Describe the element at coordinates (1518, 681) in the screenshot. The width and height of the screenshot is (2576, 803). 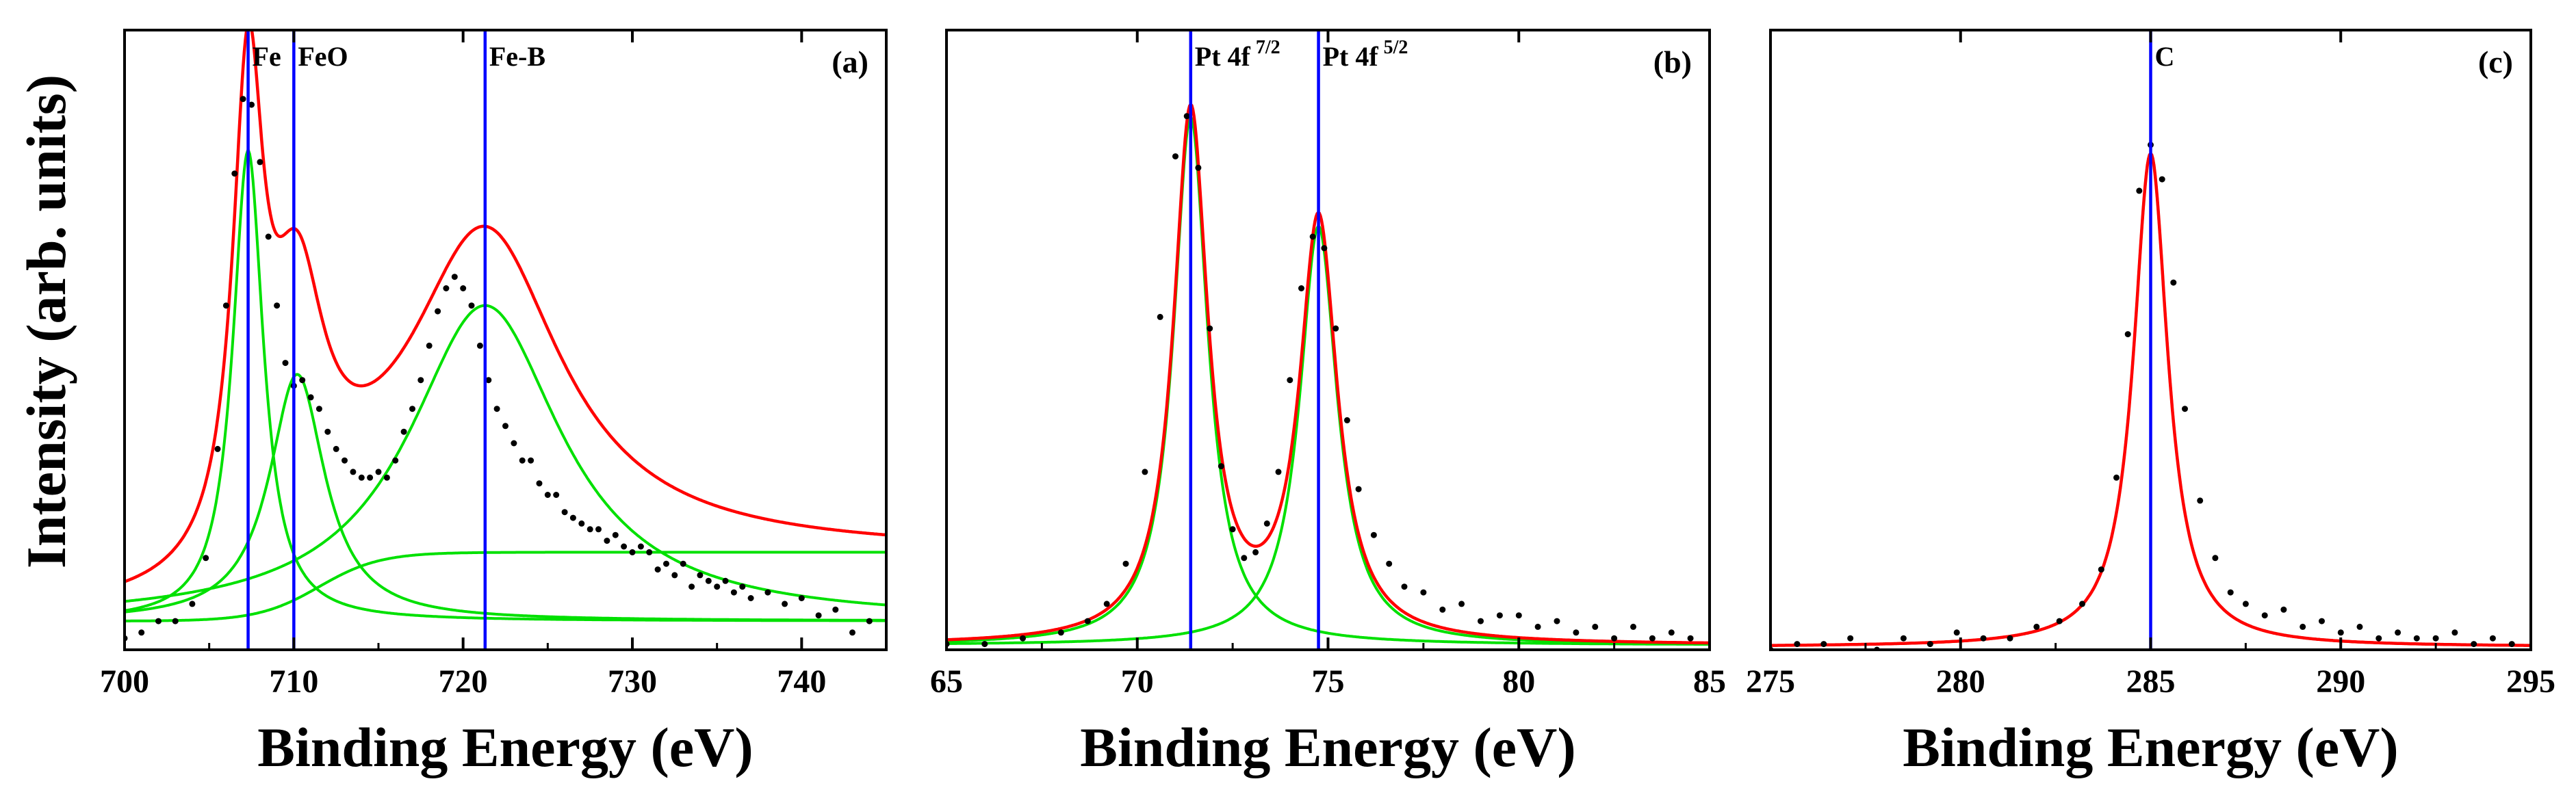
I see `x-tick-label: 80` at that location.